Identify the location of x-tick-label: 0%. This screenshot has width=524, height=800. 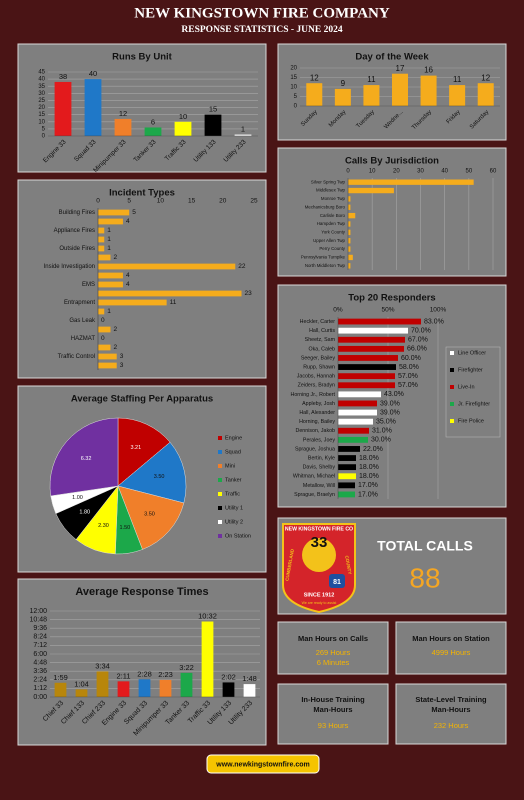
(338, 310).